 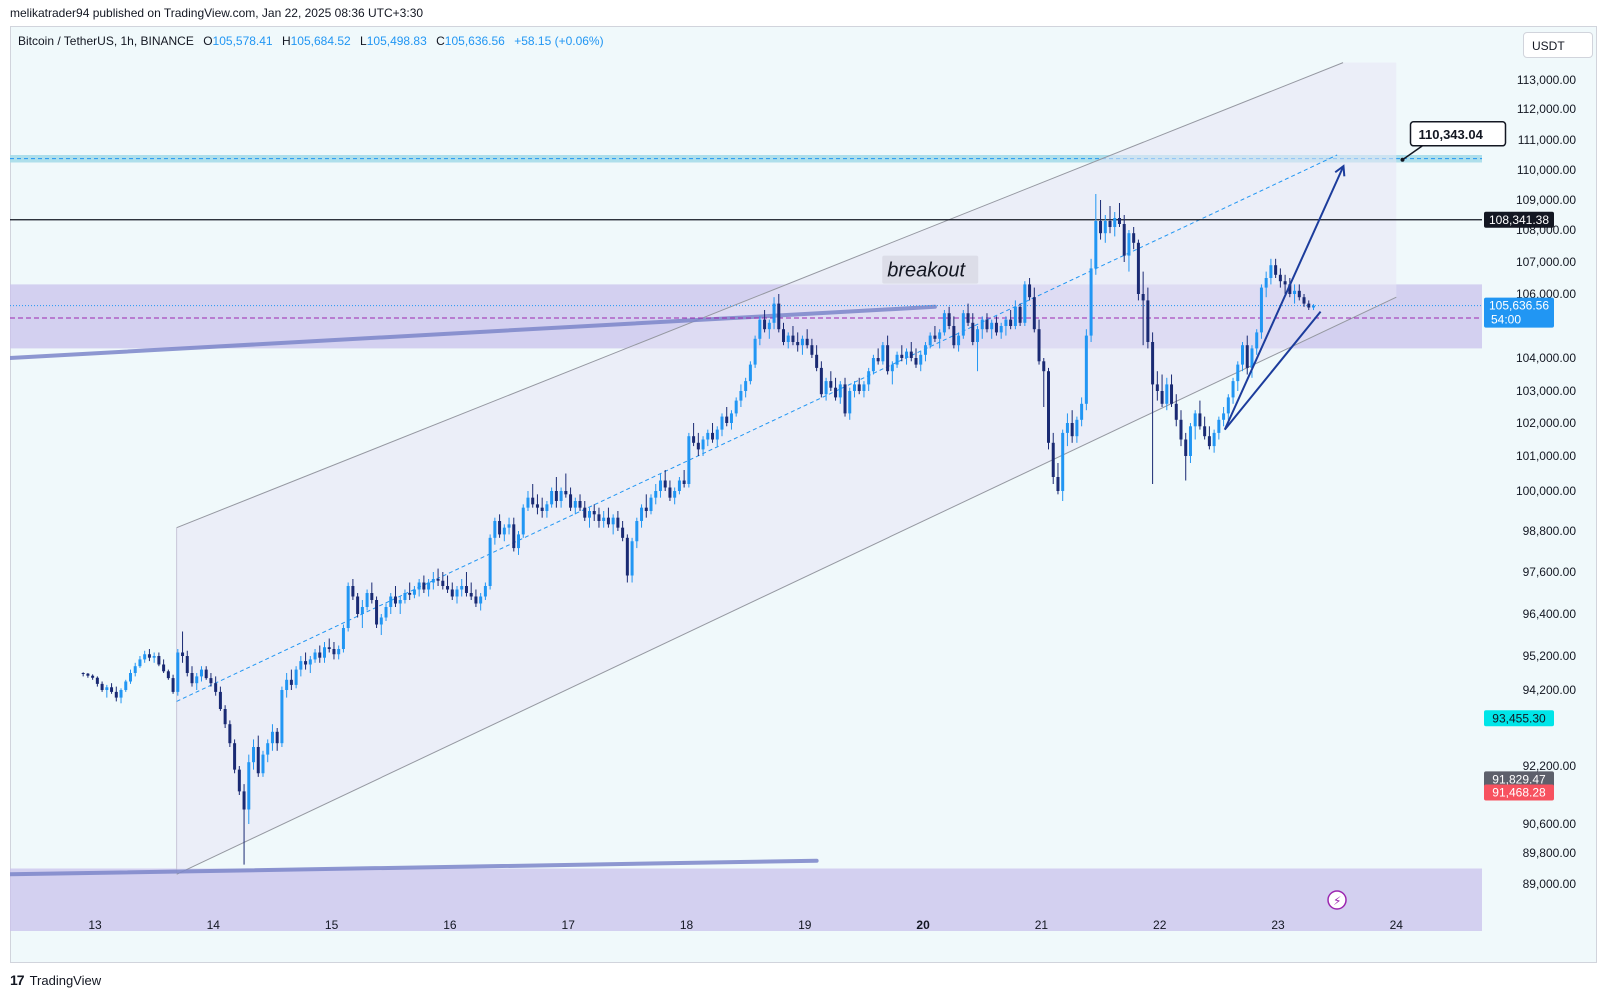 What do you see at coordinates (1550, 690) in the screenshot?
I see `price-tick-17: 94,200.00` at bounding box center [1550, 690].